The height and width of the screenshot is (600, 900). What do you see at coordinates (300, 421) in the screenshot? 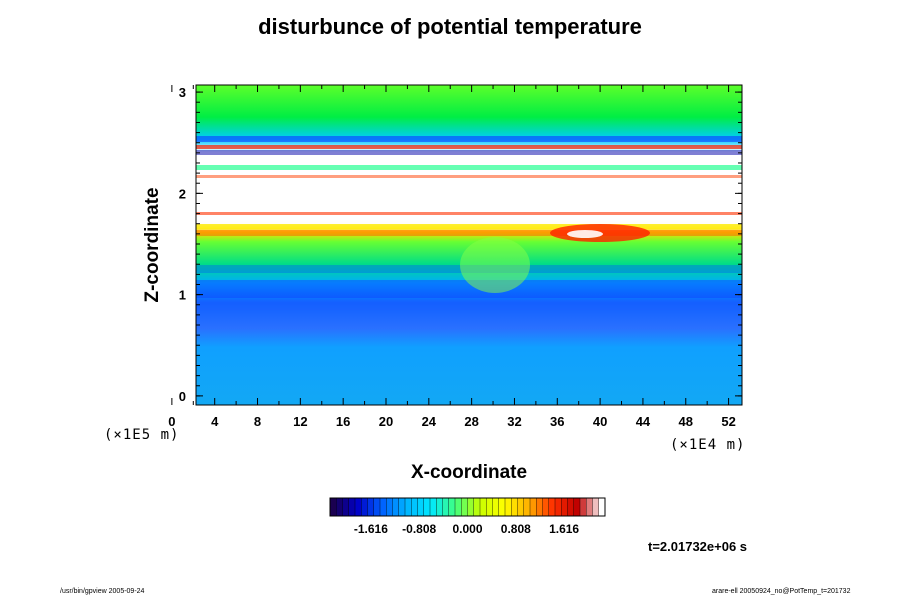
I see `x-tick-label: 12` at bounding box center [300, 421].